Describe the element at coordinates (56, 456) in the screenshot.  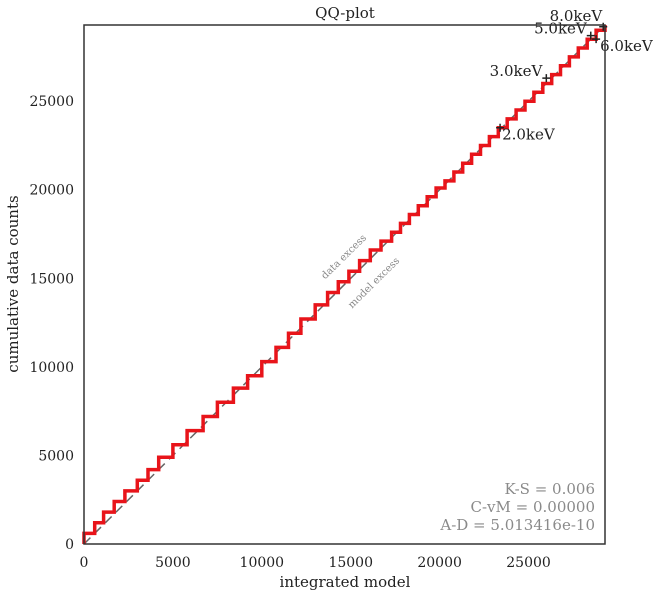
I see `y-tick-label: 5000` at that location.